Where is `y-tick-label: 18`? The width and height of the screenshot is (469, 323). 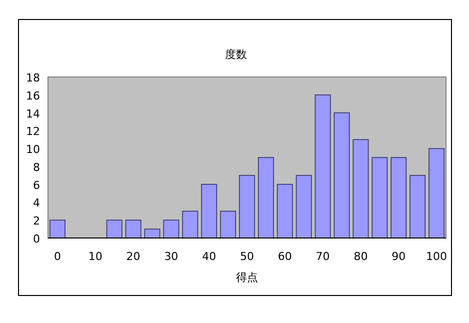 y-tick-label: 18 is located at coordinates (33, 78).